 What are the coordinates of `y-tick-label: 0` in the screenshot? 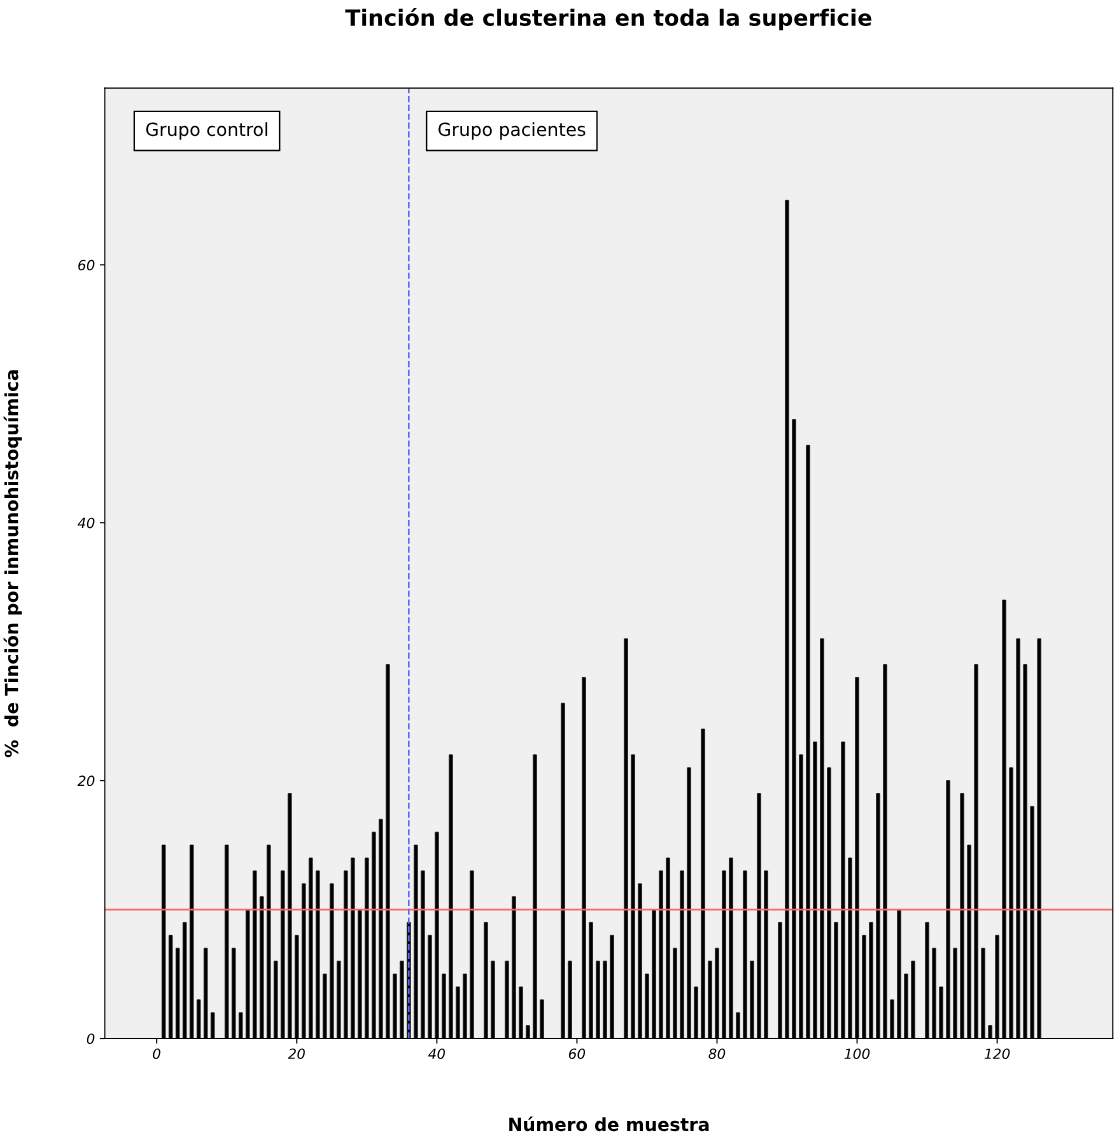 It's located at (90, 1038).